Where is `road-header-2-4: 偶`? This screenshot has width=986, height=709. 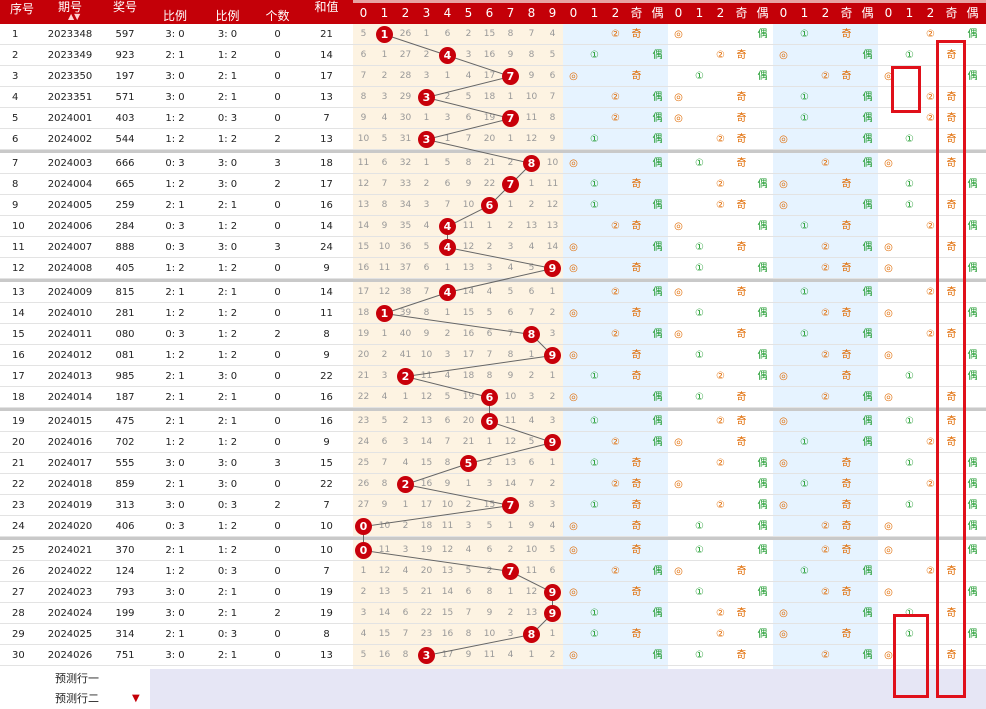
road-header-2-4: 偶 is located at coordinates (867, 13).